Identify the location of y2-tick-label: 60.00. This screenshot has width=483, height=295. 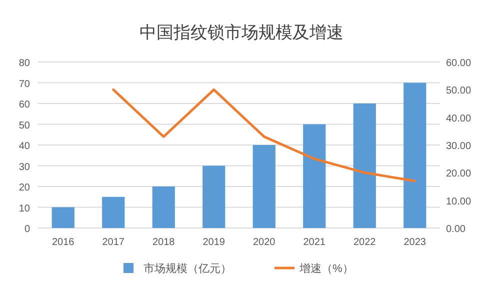
(459, 63).